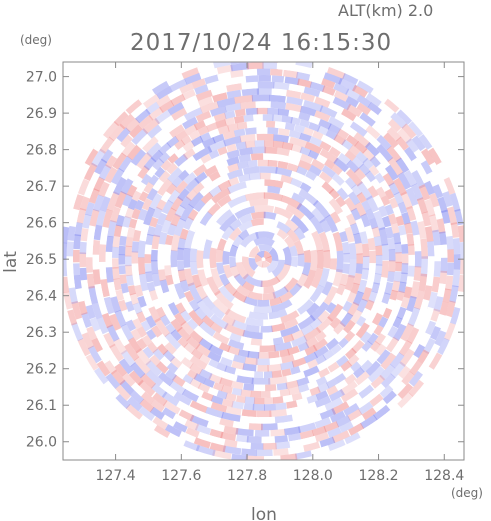  Describe the element at coordinates (261, 43) in the screenshot. I see `chart-title: 2017/10/24 16:15:30` at that location.